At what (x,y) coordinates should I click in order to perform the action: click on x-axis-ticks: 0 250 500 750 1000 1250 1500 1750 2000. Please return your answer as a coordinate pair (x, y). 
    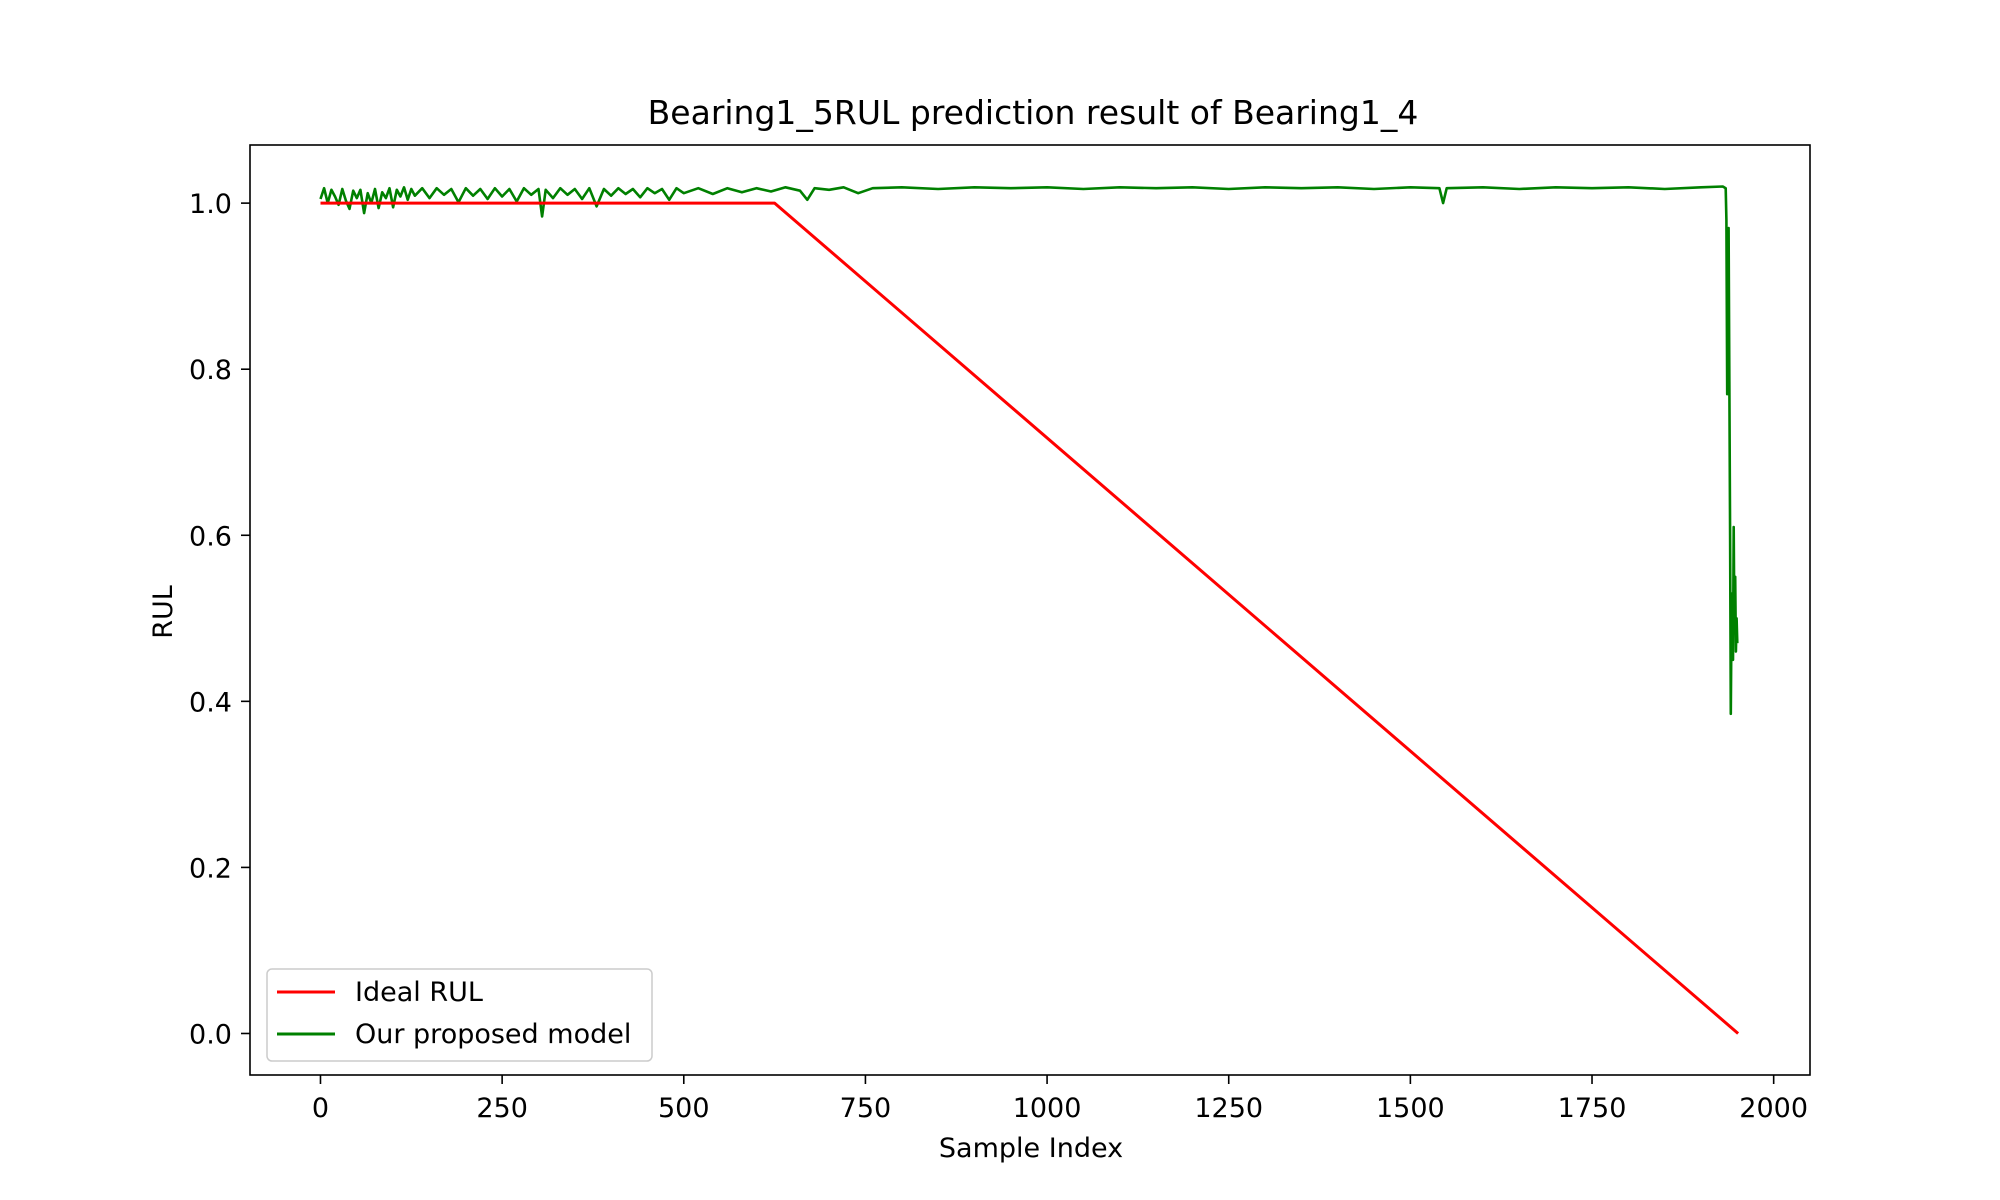
    Looking at the image, I should click on (1060, 1099).